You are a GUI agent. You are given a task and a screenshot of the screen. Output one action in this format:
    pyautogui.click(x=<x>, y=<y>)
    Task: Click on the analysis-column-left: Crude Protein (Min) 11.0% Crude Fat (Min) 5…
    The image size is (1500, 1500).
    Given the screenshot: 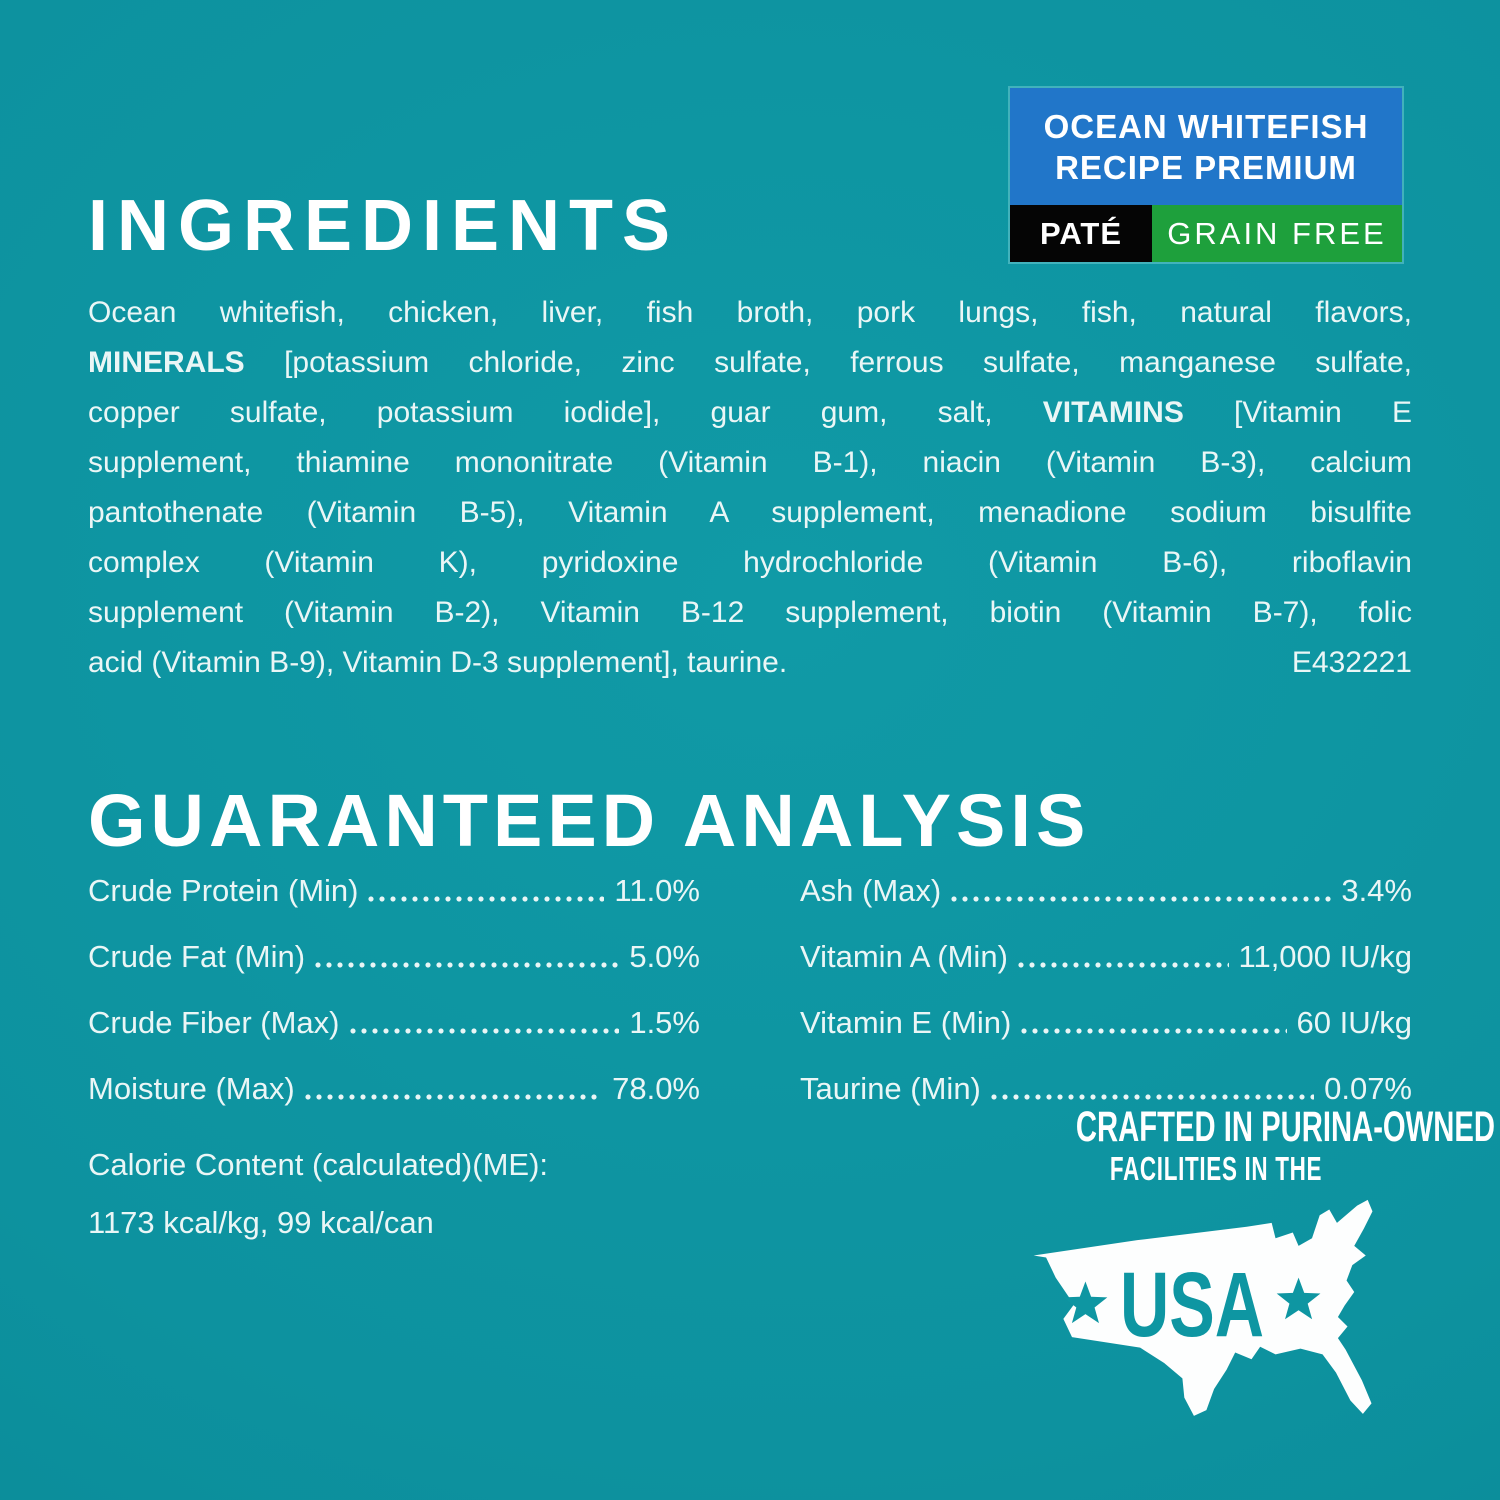 What is the action you would take?
    pyautogui.click(x=394, y=990)
    